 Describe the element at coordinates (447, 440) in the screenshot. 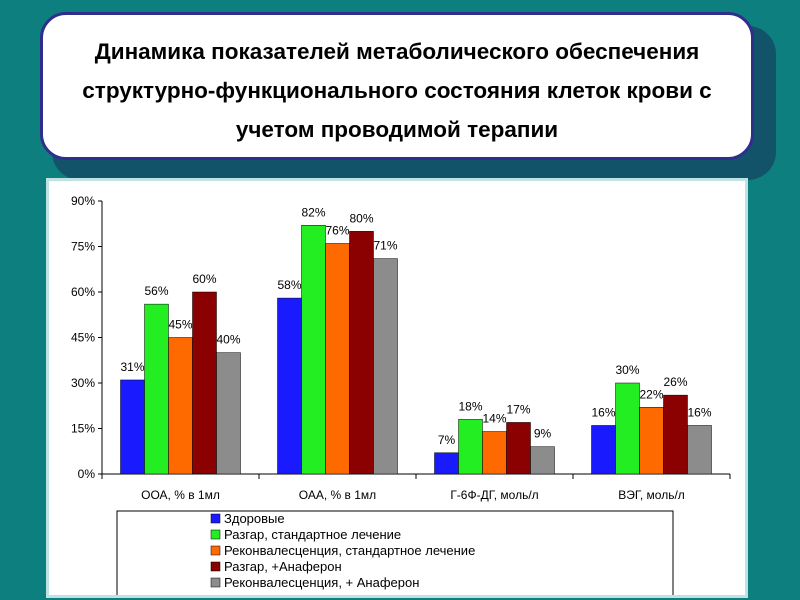

I see `data-label: 7%` at that location.